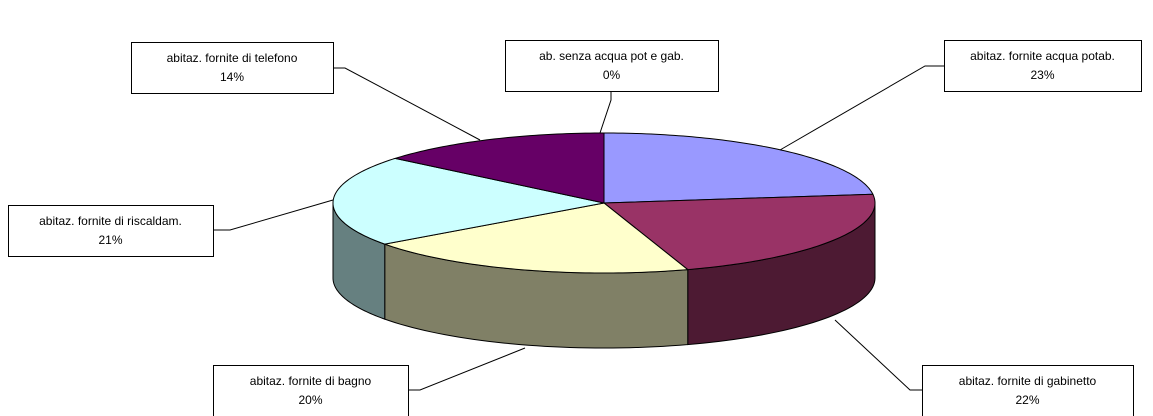 The height and width of the screenshot is (416, 1153). What do you see at coordinates (311, 381) in the screenshot?
I see `label-name: abitaz. fornite di bagno` at bounding box center [311, 381].